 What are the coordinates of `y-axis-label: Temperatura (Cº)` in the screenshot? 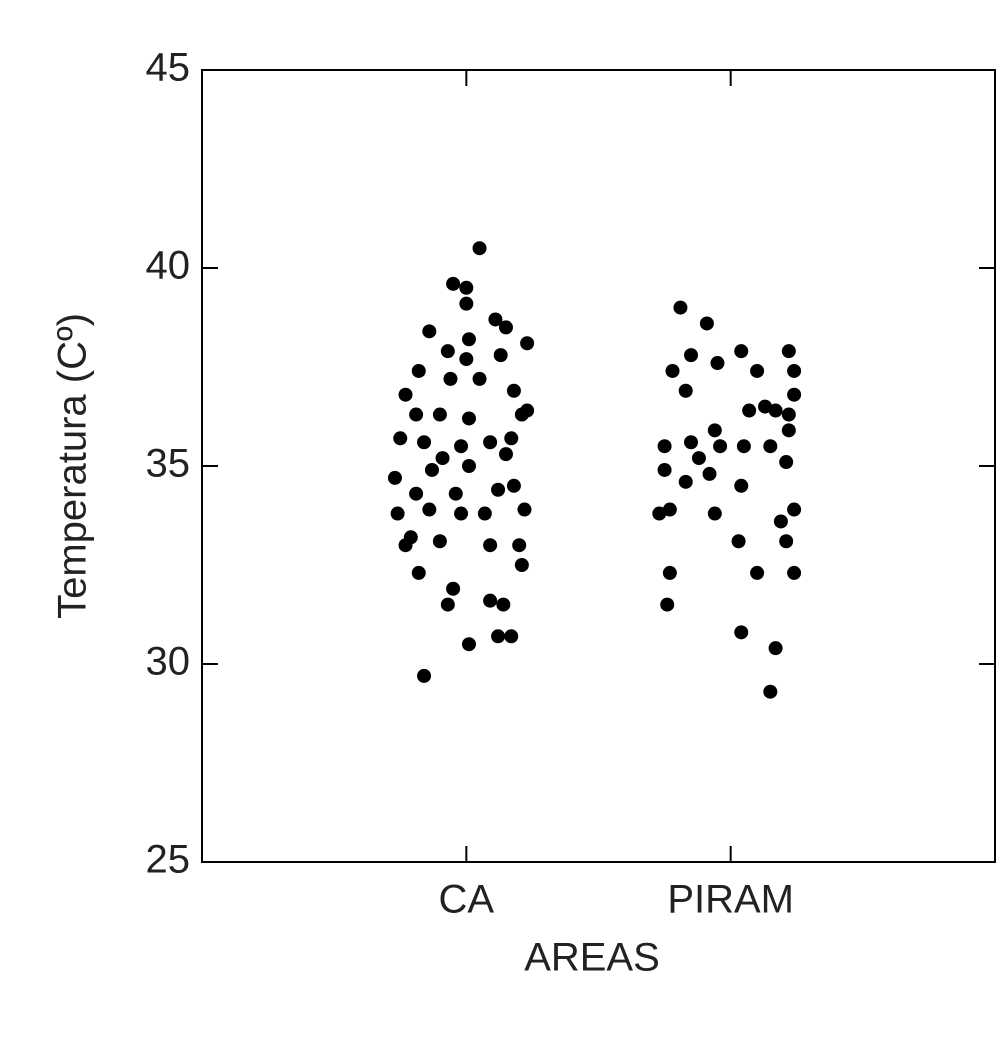 It's located at (73, 466).